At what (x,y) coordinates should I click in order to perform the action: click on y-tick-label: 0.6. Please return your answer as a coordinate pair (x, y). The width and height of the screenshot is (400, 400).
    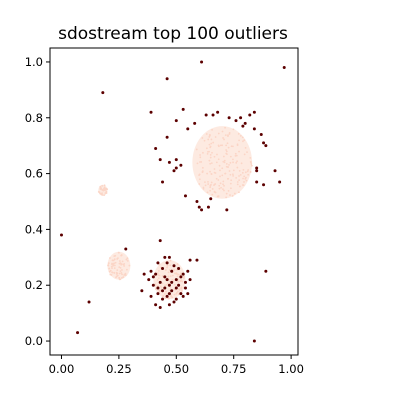
    Looking at the image, I should click on (34, 174).